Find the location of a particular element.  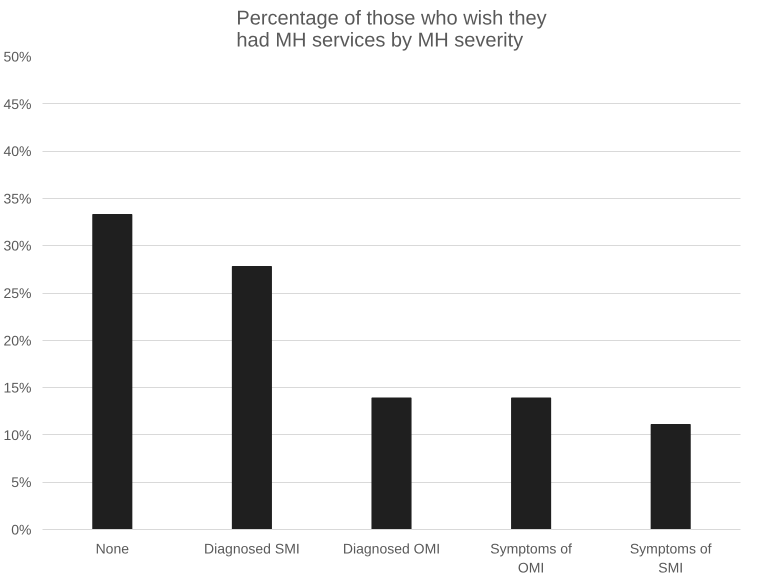

y-tick-label: 45% is located at coordinates (17, 104).